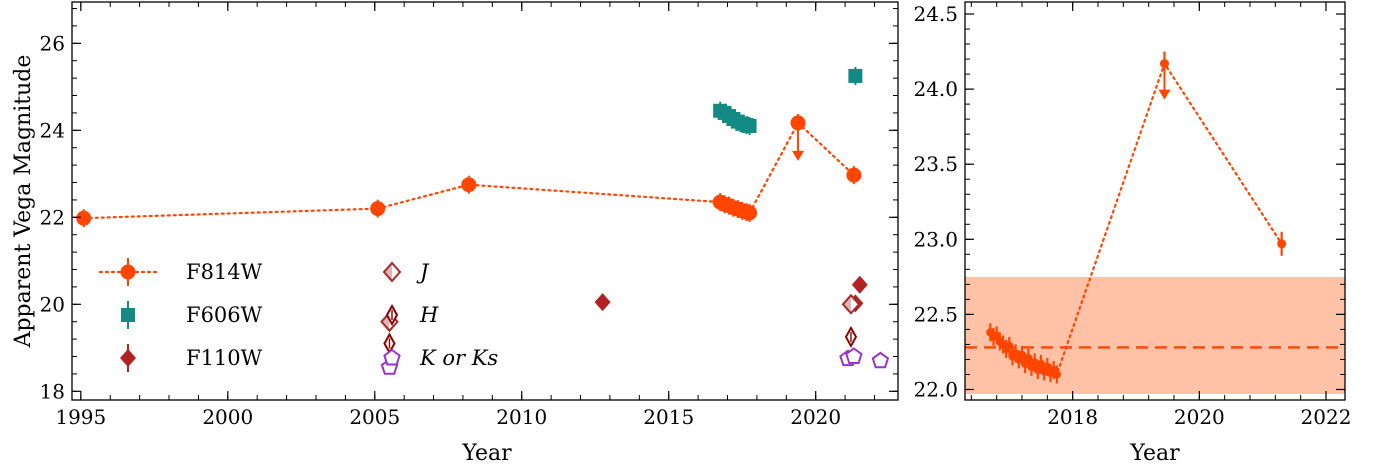  What do you see at coordinates (1072, 417) in the screenshot?
I see `right-x-tick-label: 2018` at bounding box center [1072, 417].